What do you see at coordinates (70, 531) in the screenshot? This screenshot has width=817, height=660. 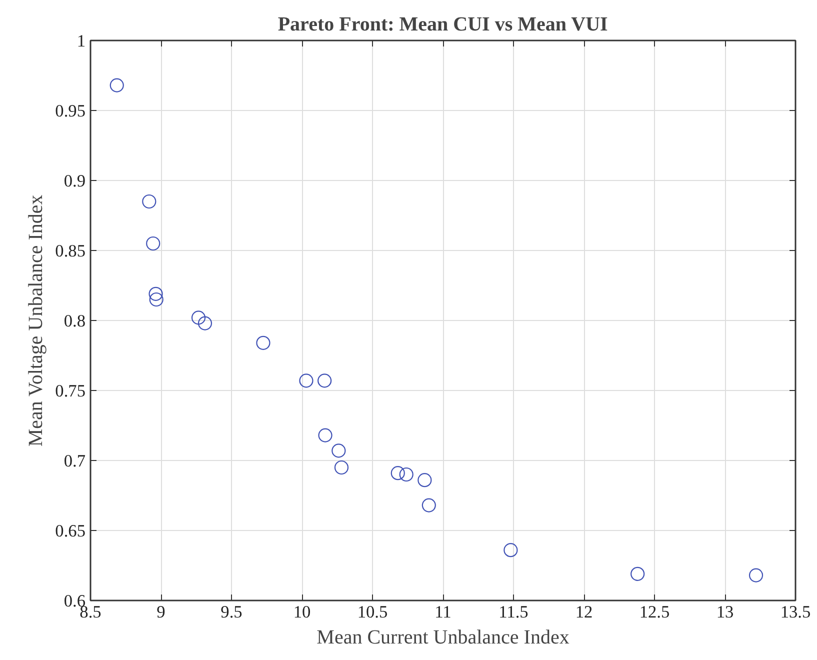 I see `y-tick-label: 0.65` at bounding box center [70, 531].